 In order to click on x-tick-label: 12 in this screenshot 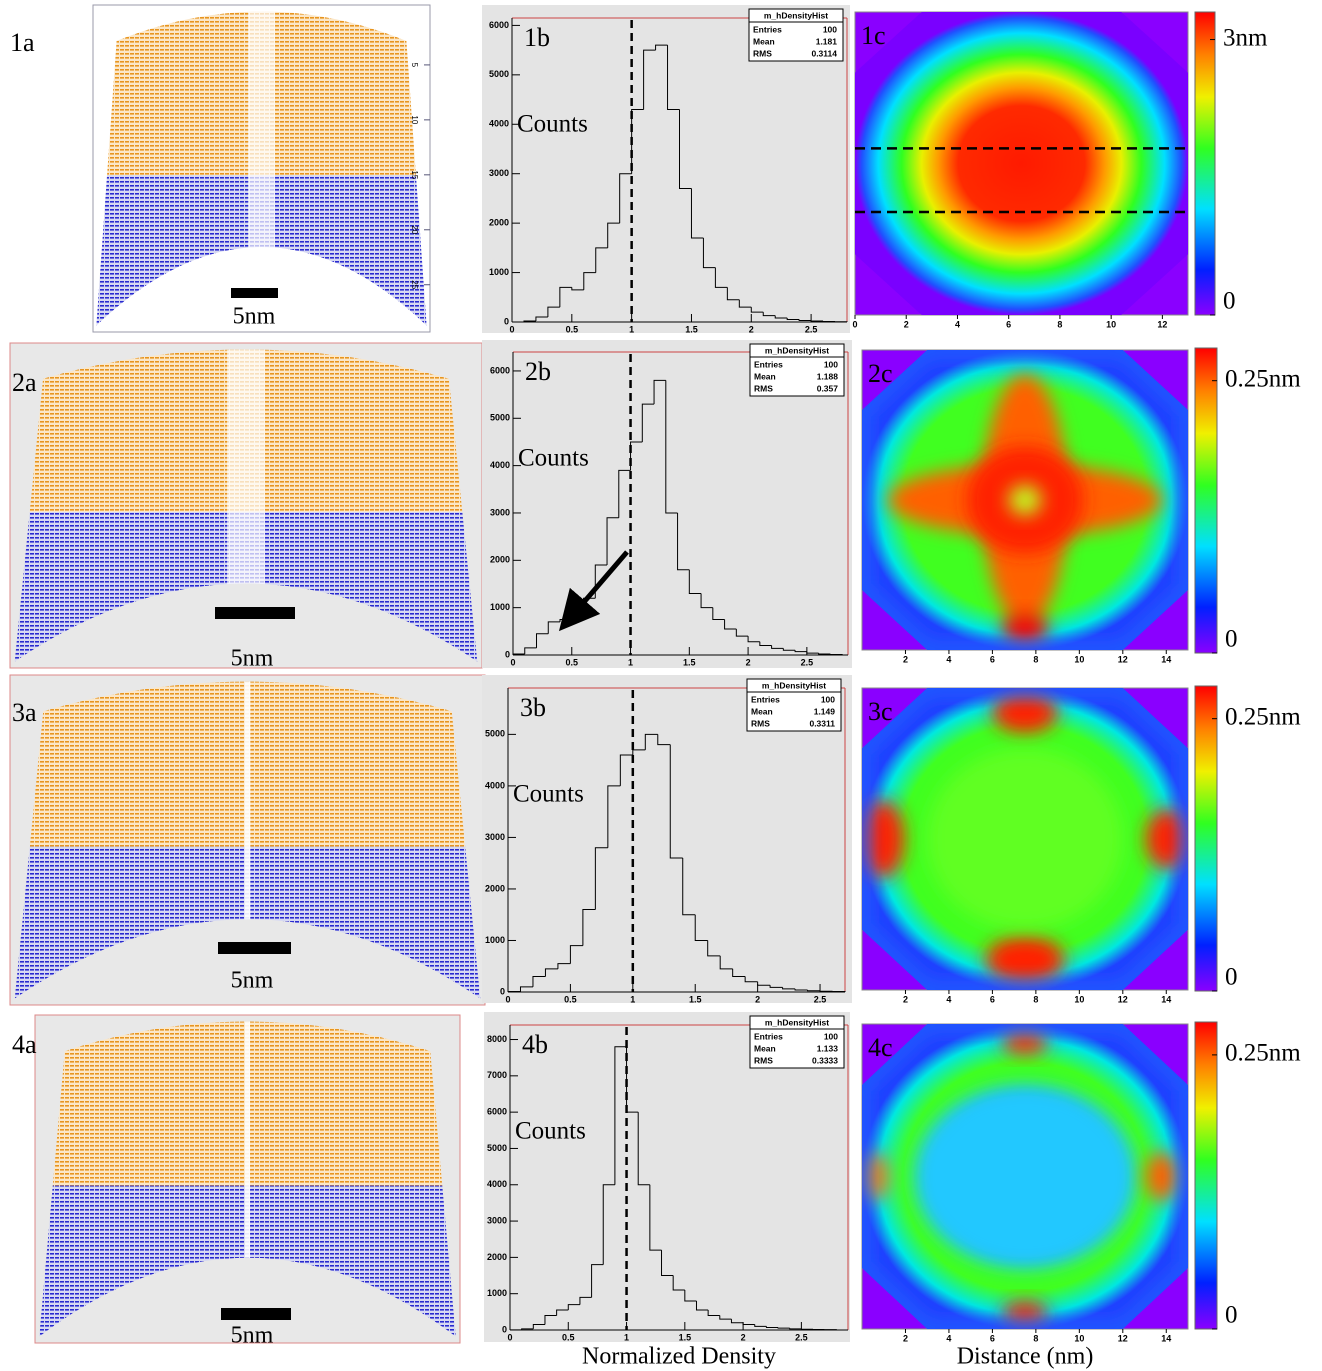, I will do `click(1123, 659)`.